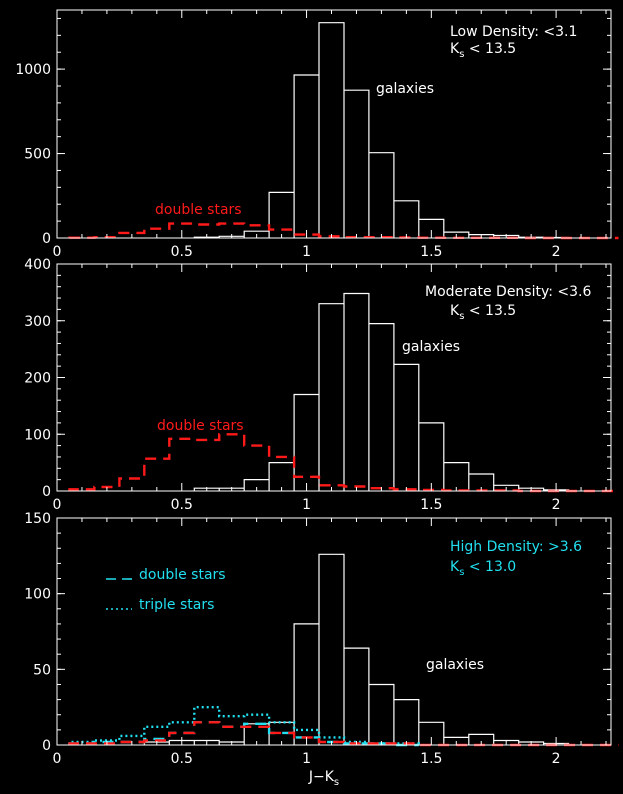 This screenshot has height=794, width=623. What do you see at coordinates (455, 567) in the screenshot?
I see `bottom-ks-symbol: K` at bounding box center [455, 567].